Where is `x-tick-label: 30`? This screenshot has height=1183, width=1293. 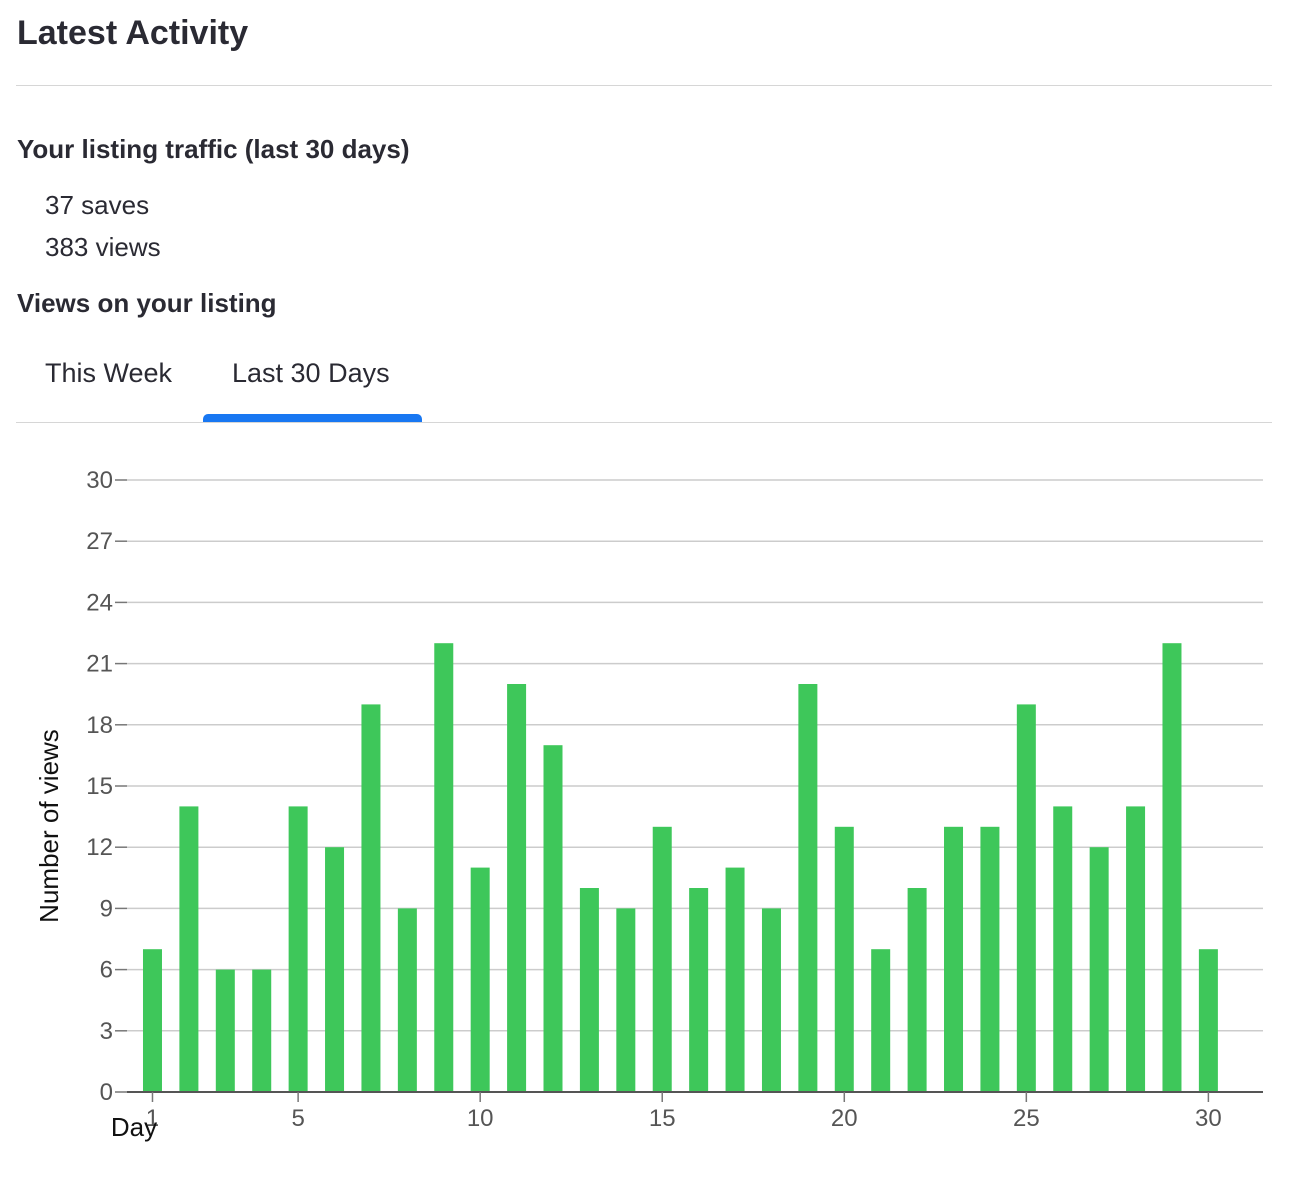
x-tick-label: 30 is located at coordinates (1208, 1118).